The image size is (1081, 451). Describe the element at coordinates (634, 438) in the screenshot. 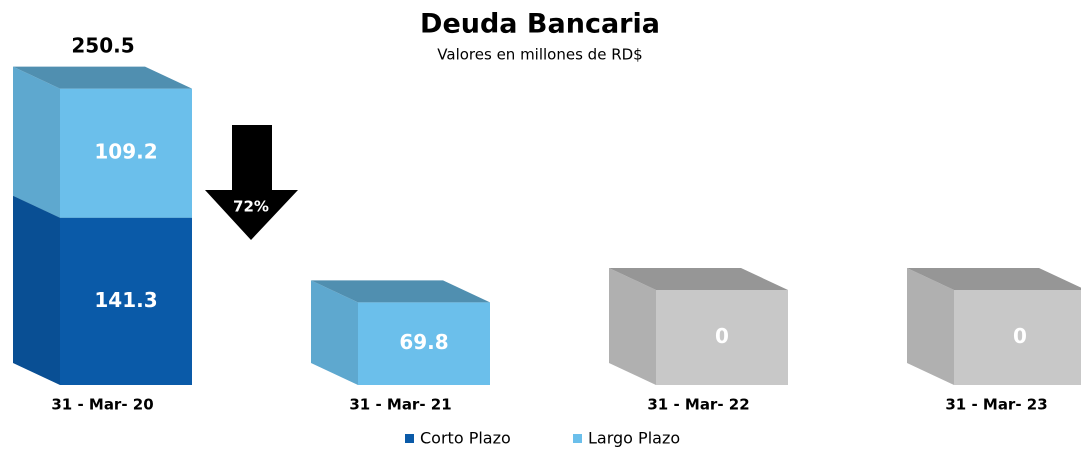

I see `legend-label: Largo Plazo` at that location.